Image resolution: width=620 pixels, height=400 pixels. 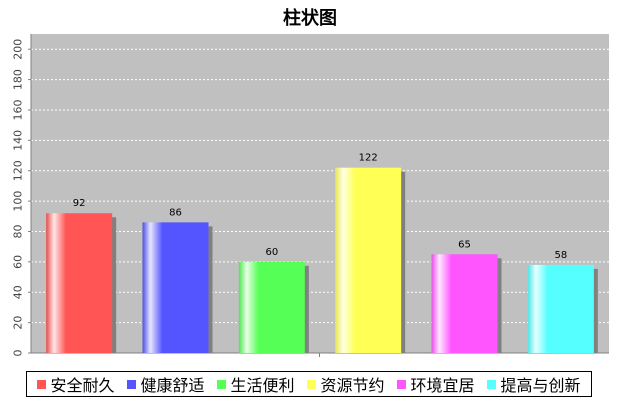 What do you see at coordinates (560, 255) in the screenshot?
I see `data-label: 58` at bounding box center [560, 255].